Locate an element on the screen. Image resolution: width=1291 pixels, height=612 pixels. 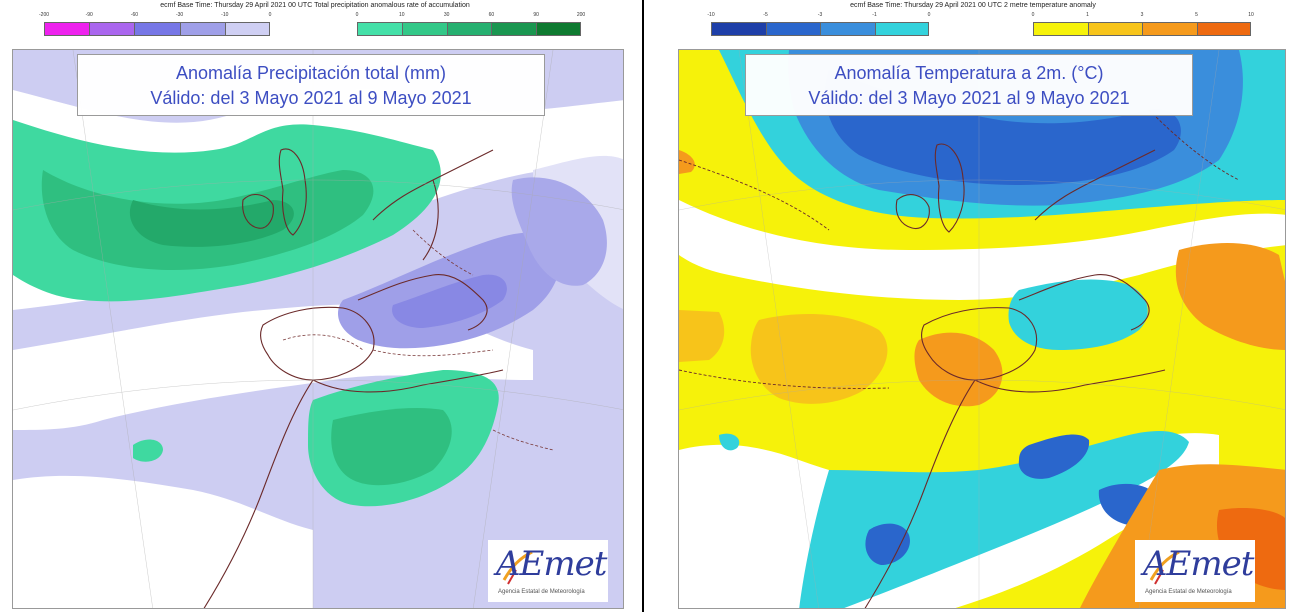
negative-tick-labels: -200 -90 -60 -30 -10 0 is located at coordinates (155, 17).